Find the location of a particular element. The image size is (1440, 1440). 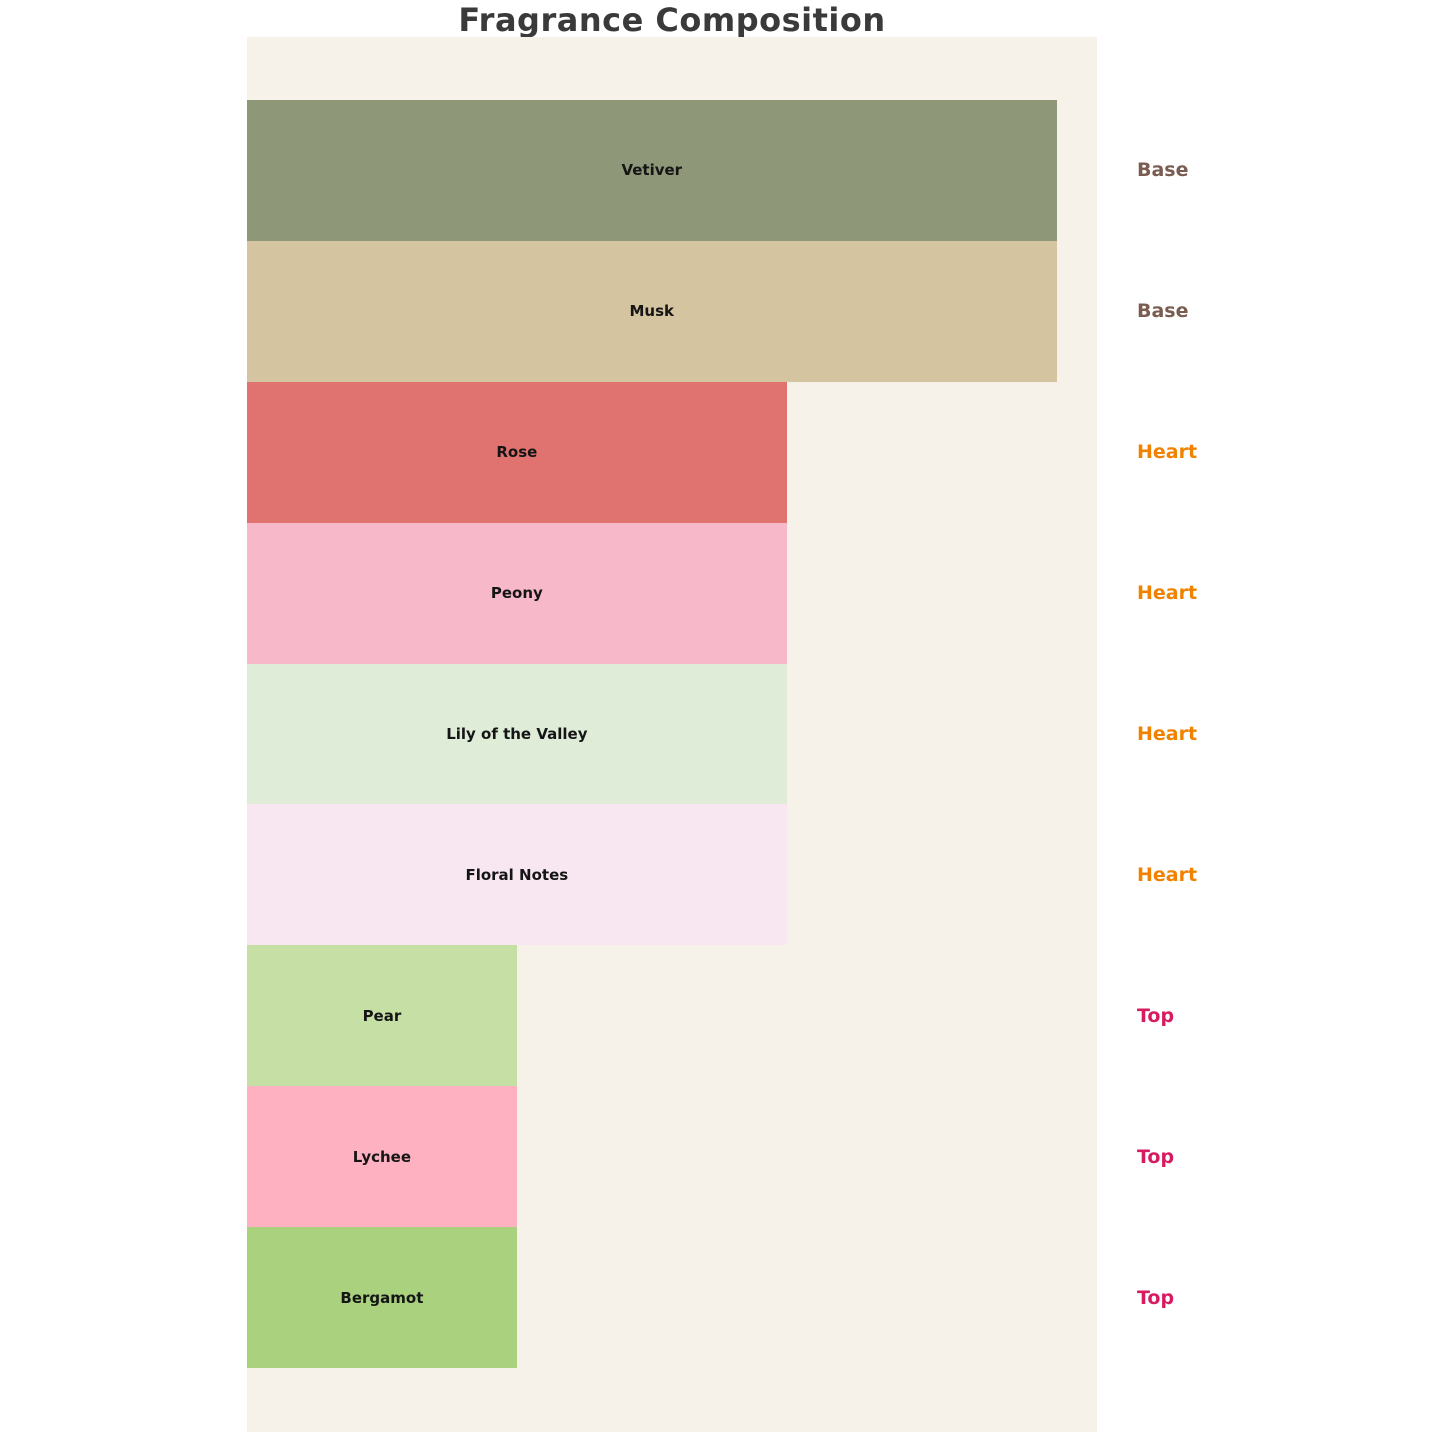

bar-row-bergamot: Bergamot is located at coordinates (672, 1298).